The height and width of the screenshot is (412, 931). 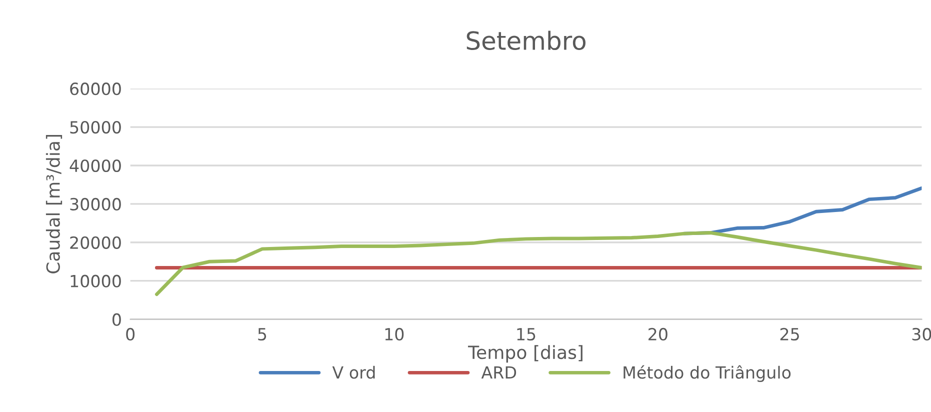 I want to click on x-tick-label: 25, so click(x=789, y=334).